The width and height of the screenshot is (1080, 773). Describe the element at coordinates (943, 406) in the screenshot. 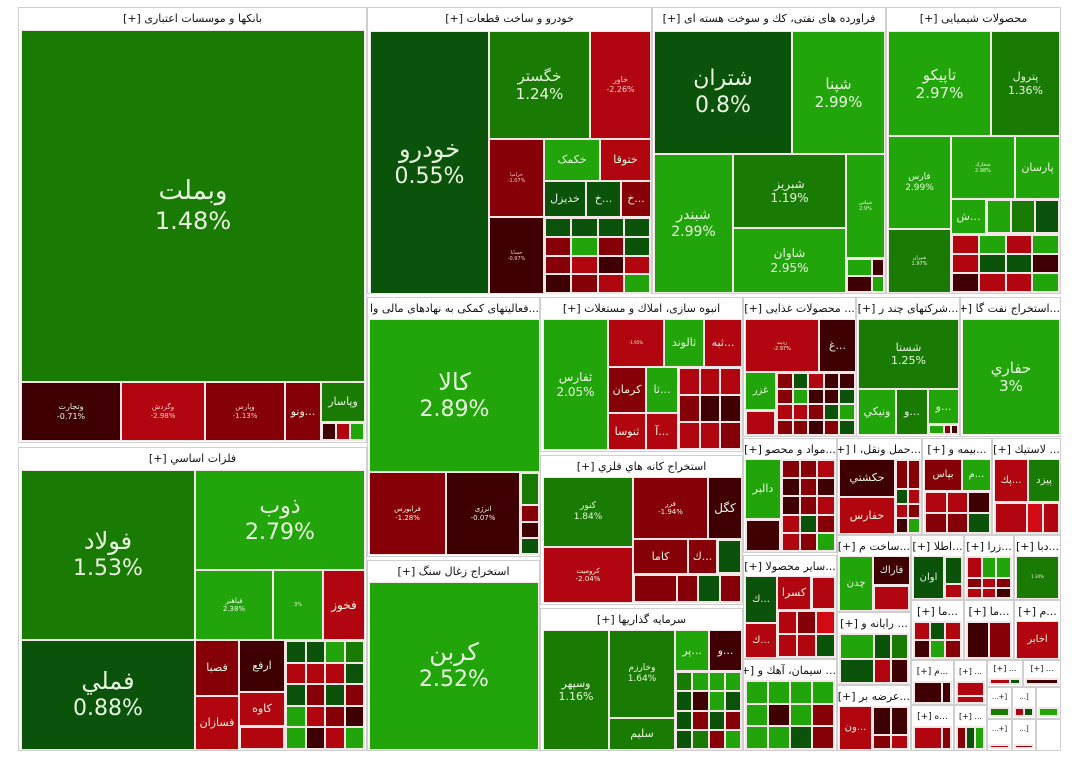

I see `tile-v2: ...و` at that location.